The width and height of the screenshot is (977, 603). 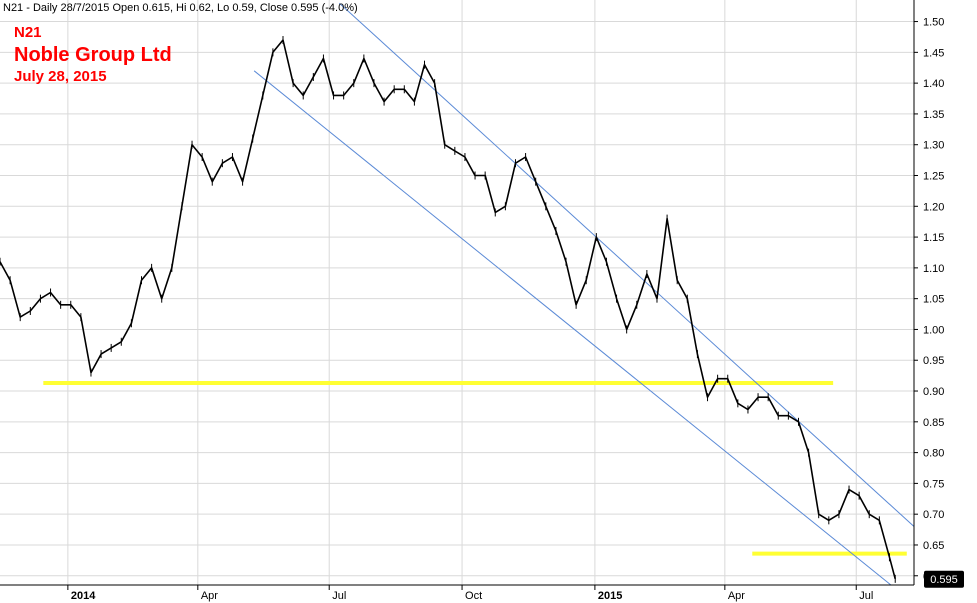 I want to click on y-tick-label: 1.00, so click(x=933, y=330).